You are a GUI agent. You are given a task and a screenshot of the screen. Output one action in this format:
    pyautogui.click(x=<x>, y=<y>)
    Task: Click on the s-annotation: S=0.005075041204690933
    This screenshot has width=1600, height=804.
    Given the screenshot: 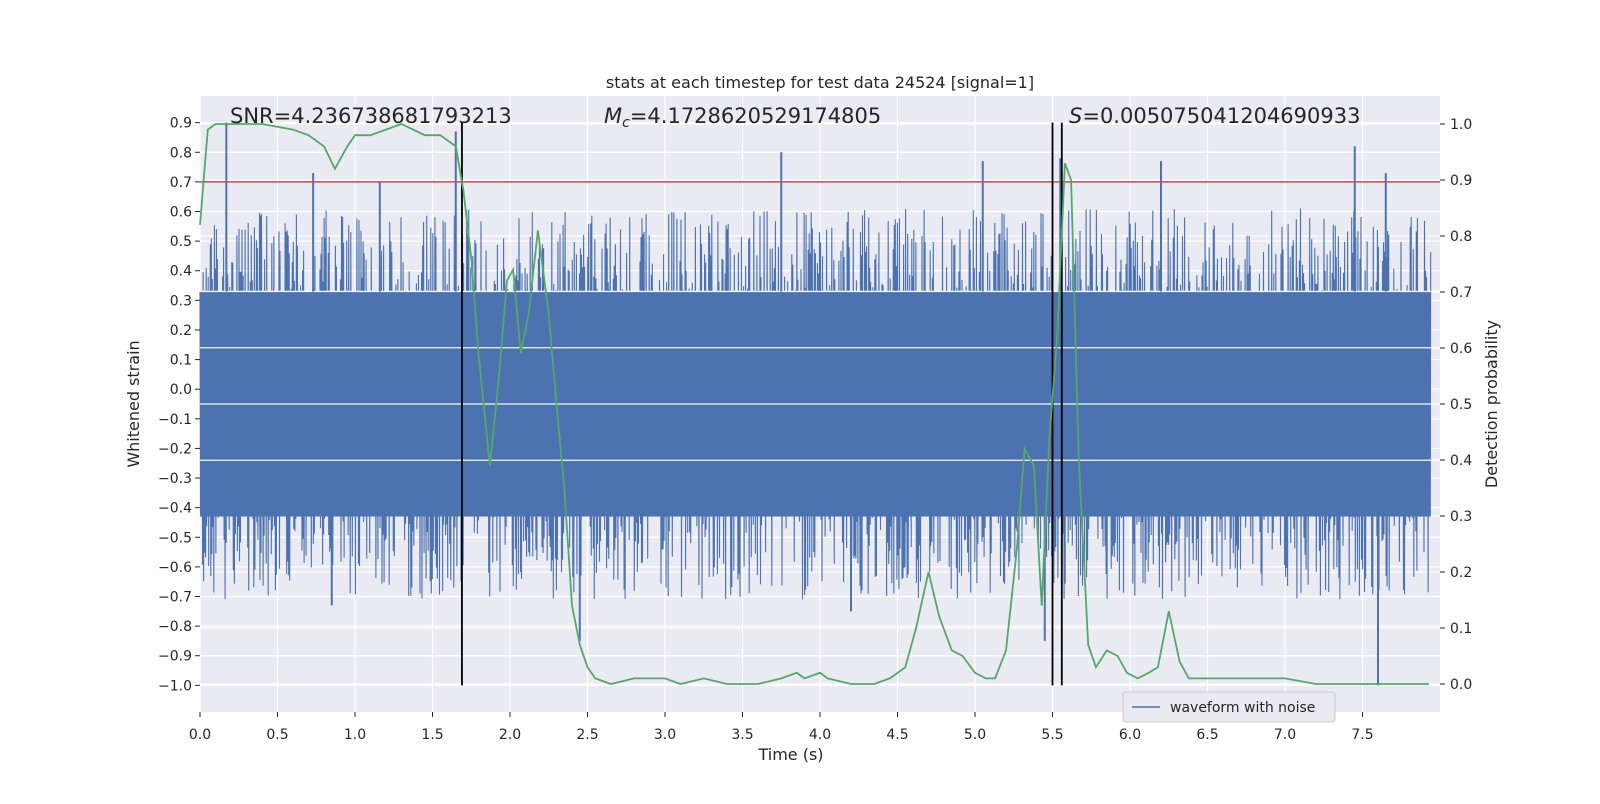 What is the action you would take?
    pyautogui.click(x=1214, y=116)
    